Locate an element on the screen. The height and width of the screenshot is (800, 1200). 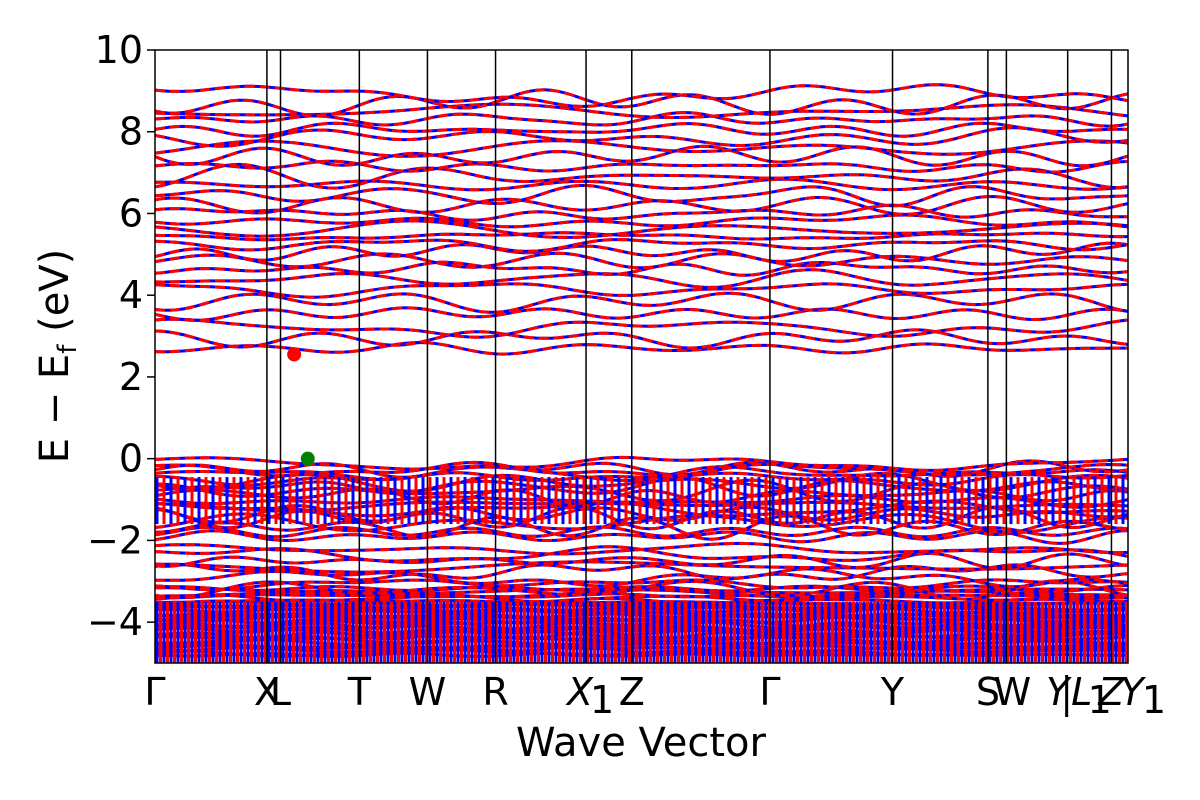
vbm-marker is located at coordinates (307, 458).